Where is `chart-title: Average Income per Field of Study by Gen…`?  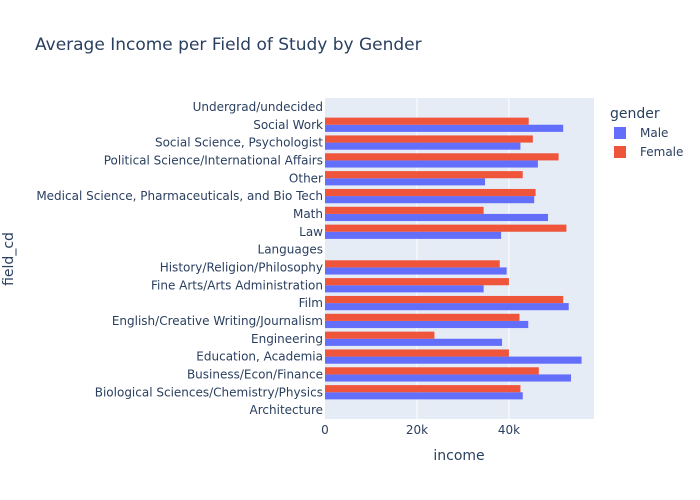
chart-title: Average Income per Field of Study by Gen… is located at coordinates (228, 45).